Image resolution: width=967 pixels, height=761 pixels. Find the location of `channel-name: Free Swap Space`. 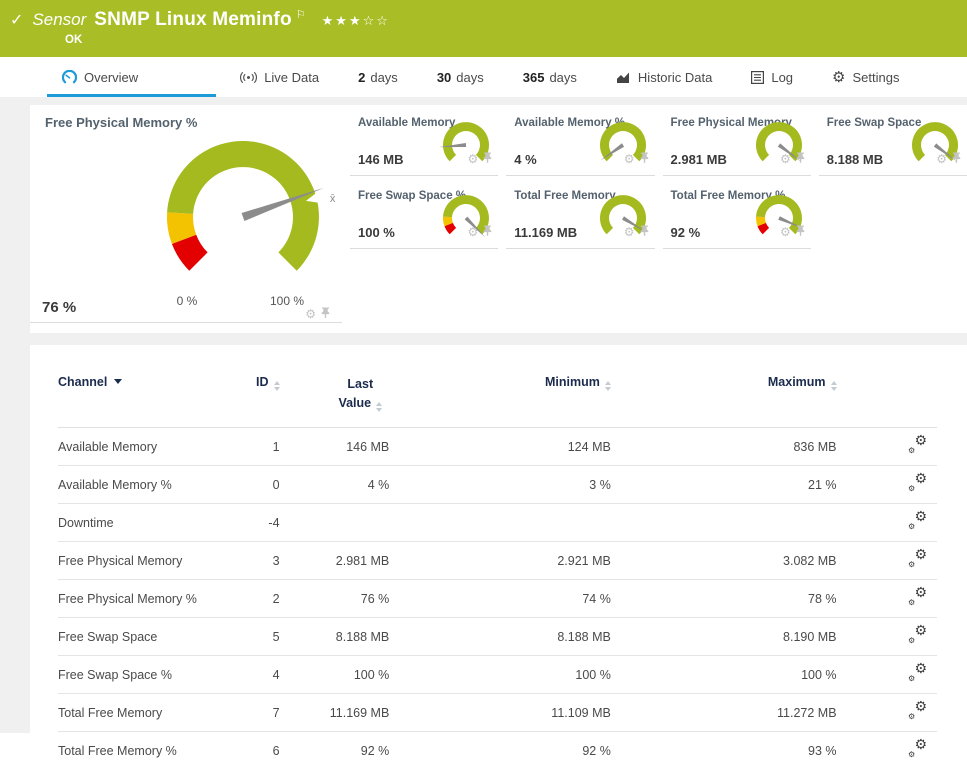

channel-name: Free Swap Space is located at coordinates (108, 636).